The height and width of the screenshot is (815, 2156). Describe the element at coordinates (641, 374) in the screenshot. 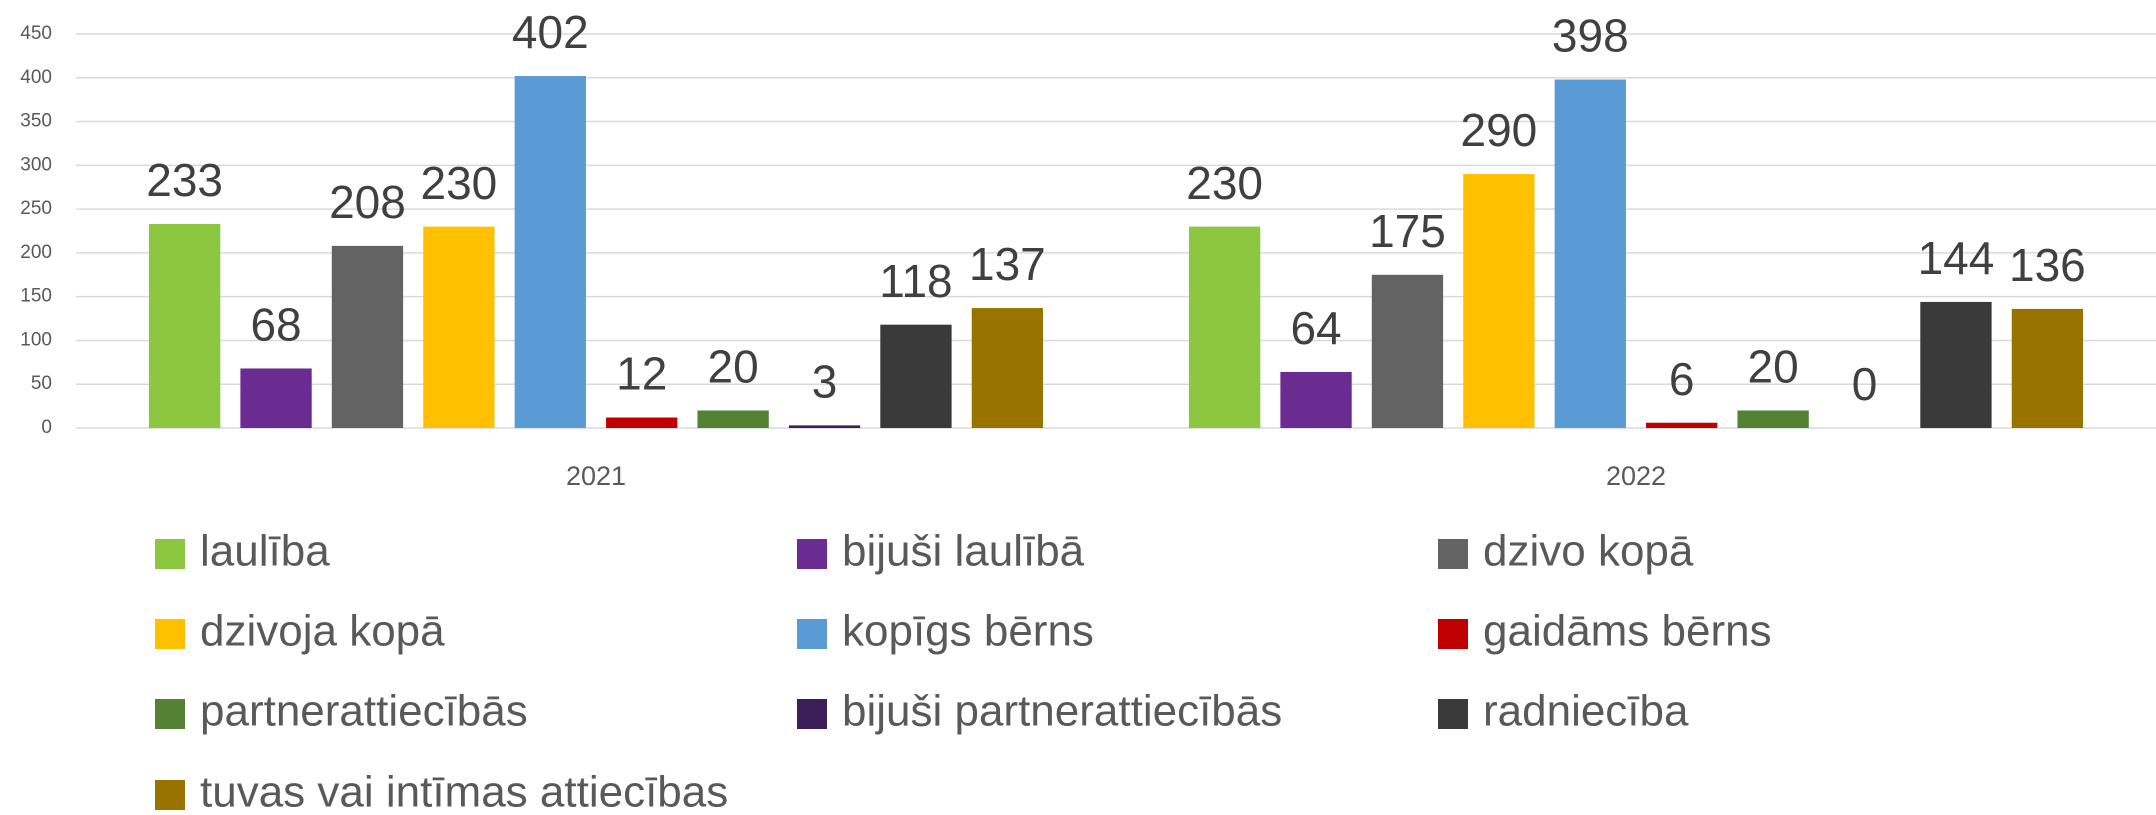

I see `value-label: 12` at that location.